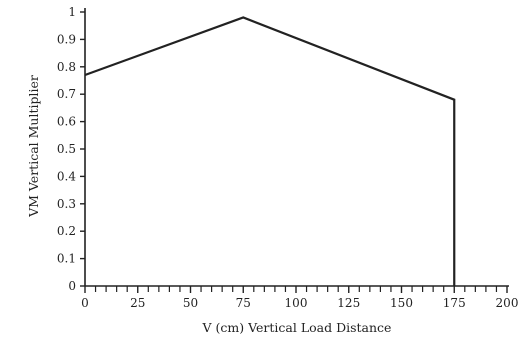 The height and width of the screenshot is (346, 519). Describe the element at coordinates (348, 303) in the screenshot. I see `x-tick-label: 125` at that location.